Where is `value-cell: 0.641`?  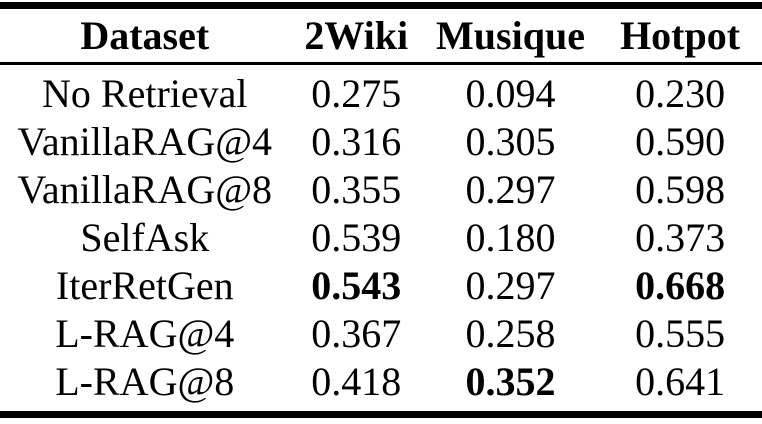
value-cell: 0.641 is located at coordinates (680, 381).